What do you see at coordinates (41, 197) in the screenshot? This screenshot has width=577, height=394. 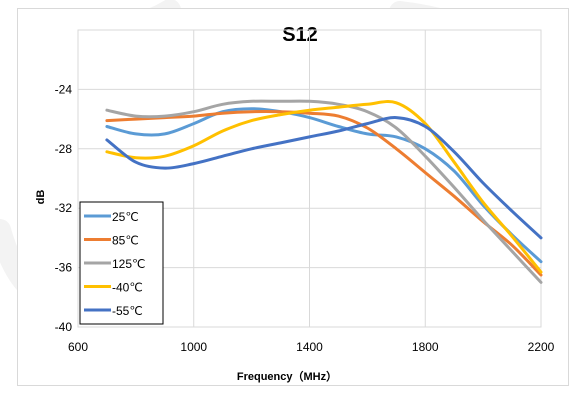 I see `y-axis-title: dB` at bounding box center [41, 197].